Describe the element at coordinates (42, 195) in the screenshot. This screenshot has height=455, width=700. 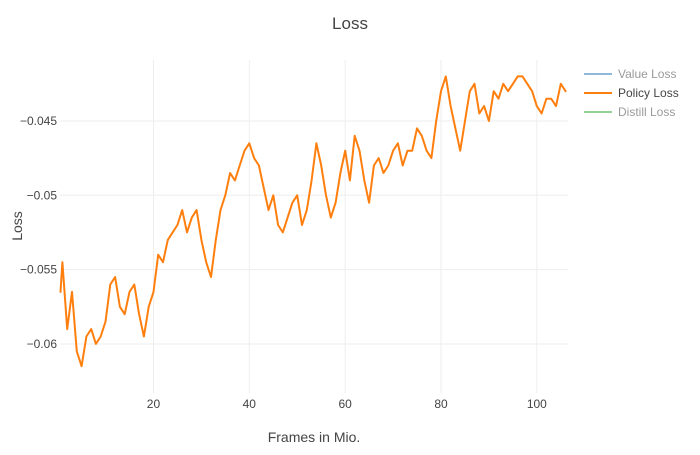
I see `y-tick-label: −0.05` at that location.